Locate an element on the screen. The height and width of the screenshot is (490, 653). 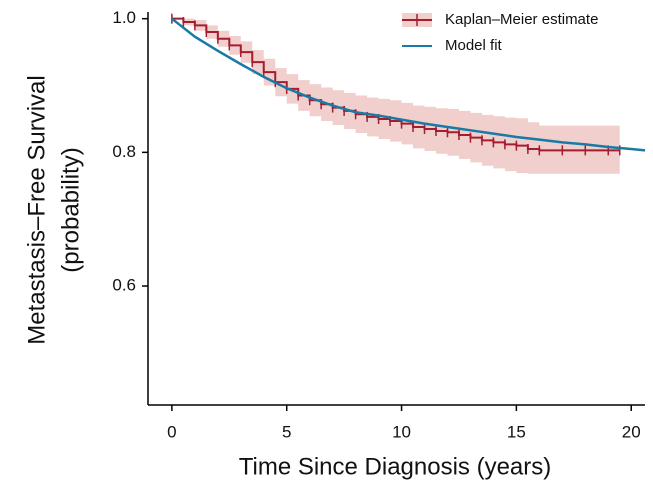
y-axis-title: (probability) is located at coordinates (70, 209).